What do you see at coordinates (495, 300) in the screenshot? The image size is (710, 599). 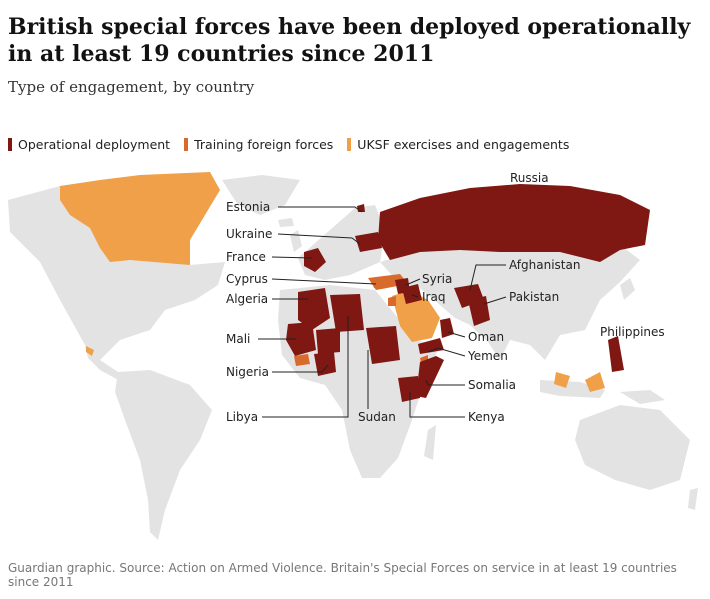 I see `leader-pakistan` at bounding box center [495, 300].